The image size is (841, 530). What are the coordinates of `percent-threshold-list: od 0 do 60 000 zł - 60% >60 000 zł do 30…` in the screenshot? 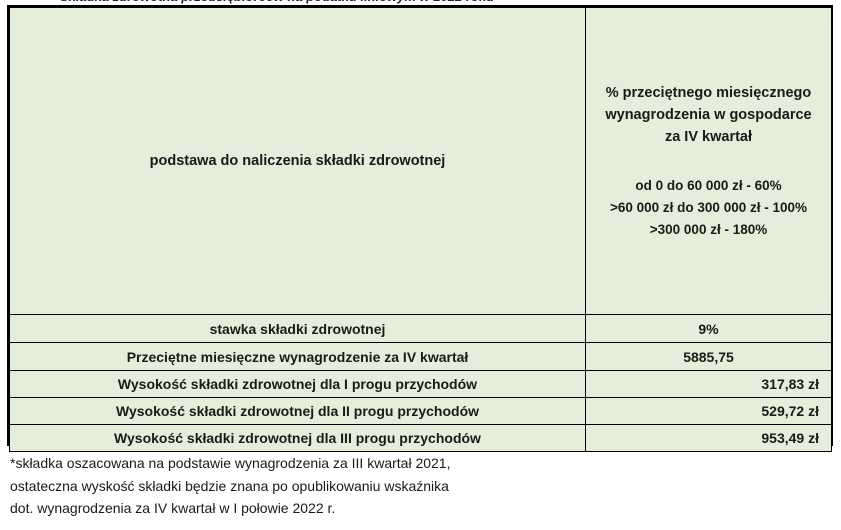 It's located at (708, 208).